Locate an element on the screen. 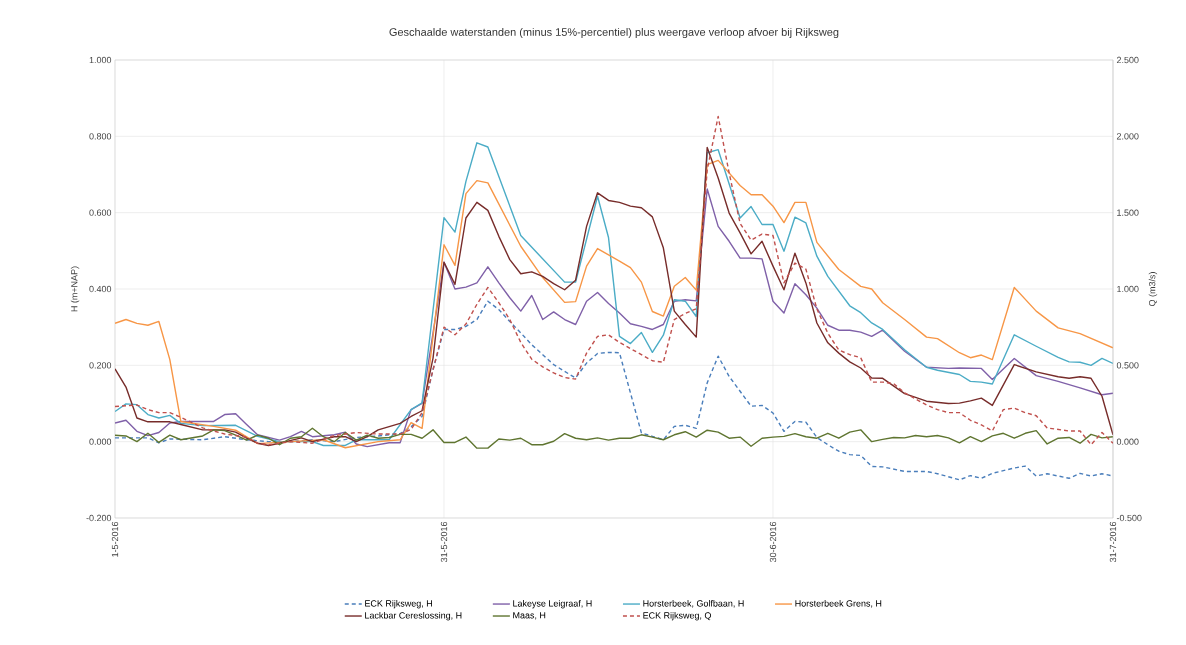 The image size is (1186, 645). y-tick-label: 1.000 is located at coordinates (100, 60).